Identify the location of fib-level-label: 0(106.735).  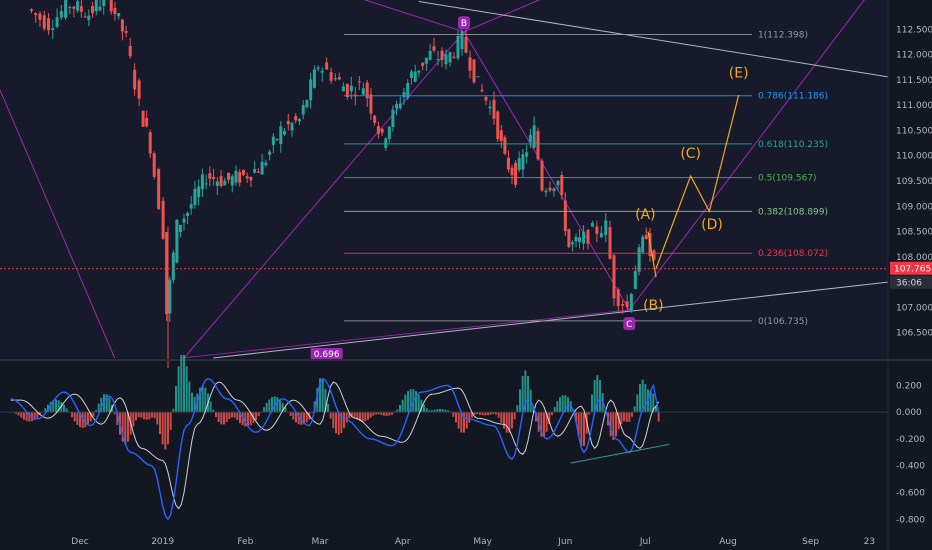
(783, 322).